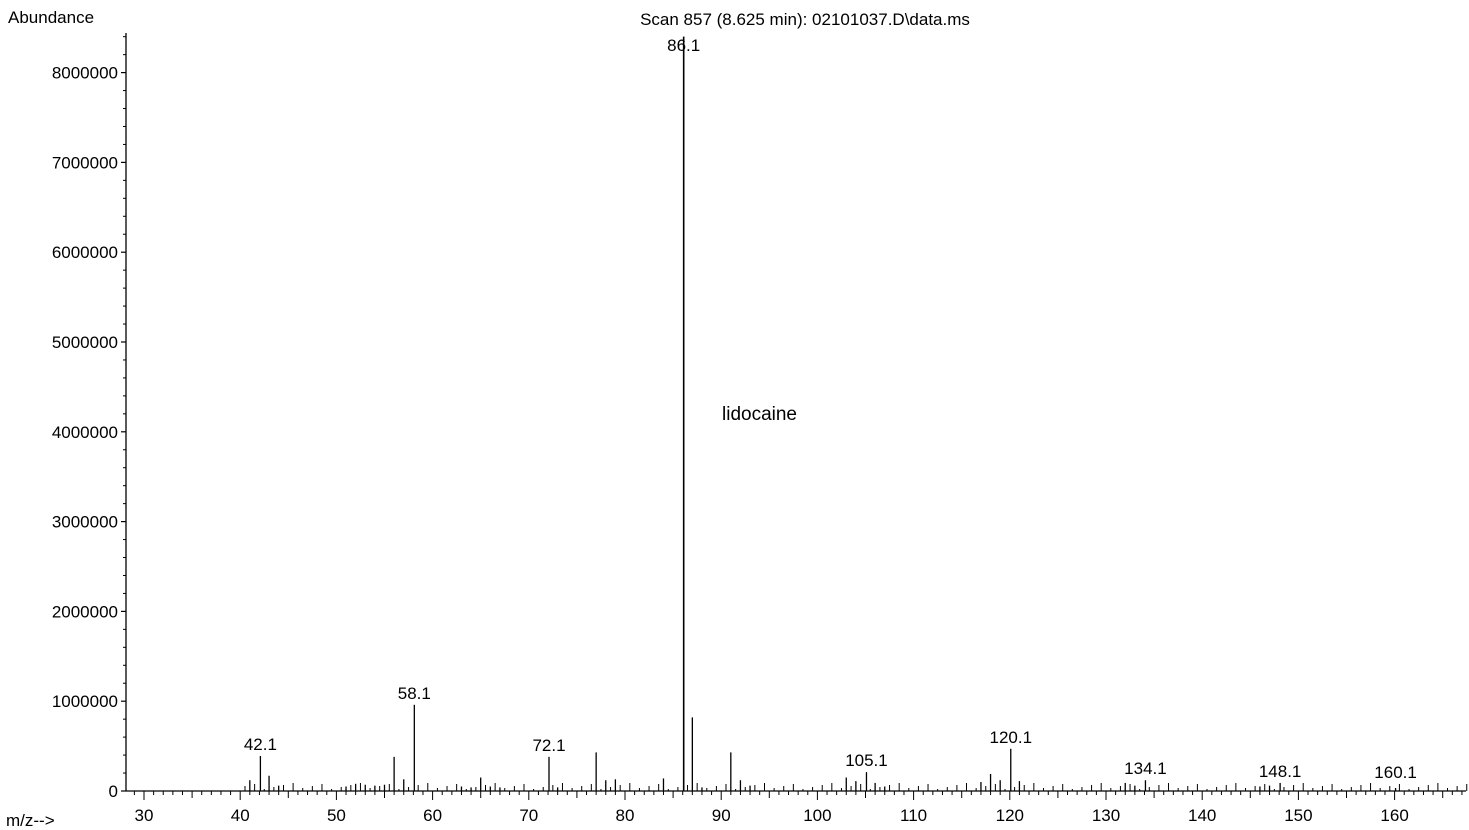 This screenshot has width=1469, height=830. What do you see at coordinates (913, 815) in the screenshot?
I see `x-tick-label: 110` at bounding box center [913, 815].